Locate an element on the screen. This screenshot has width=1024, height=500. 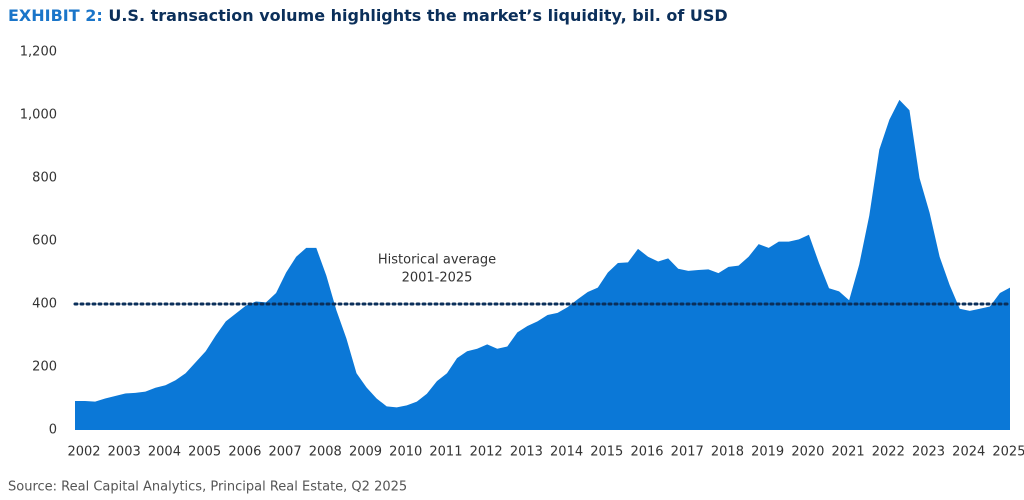
x-tick-label: 2020 is located at coordinates (807, 452).